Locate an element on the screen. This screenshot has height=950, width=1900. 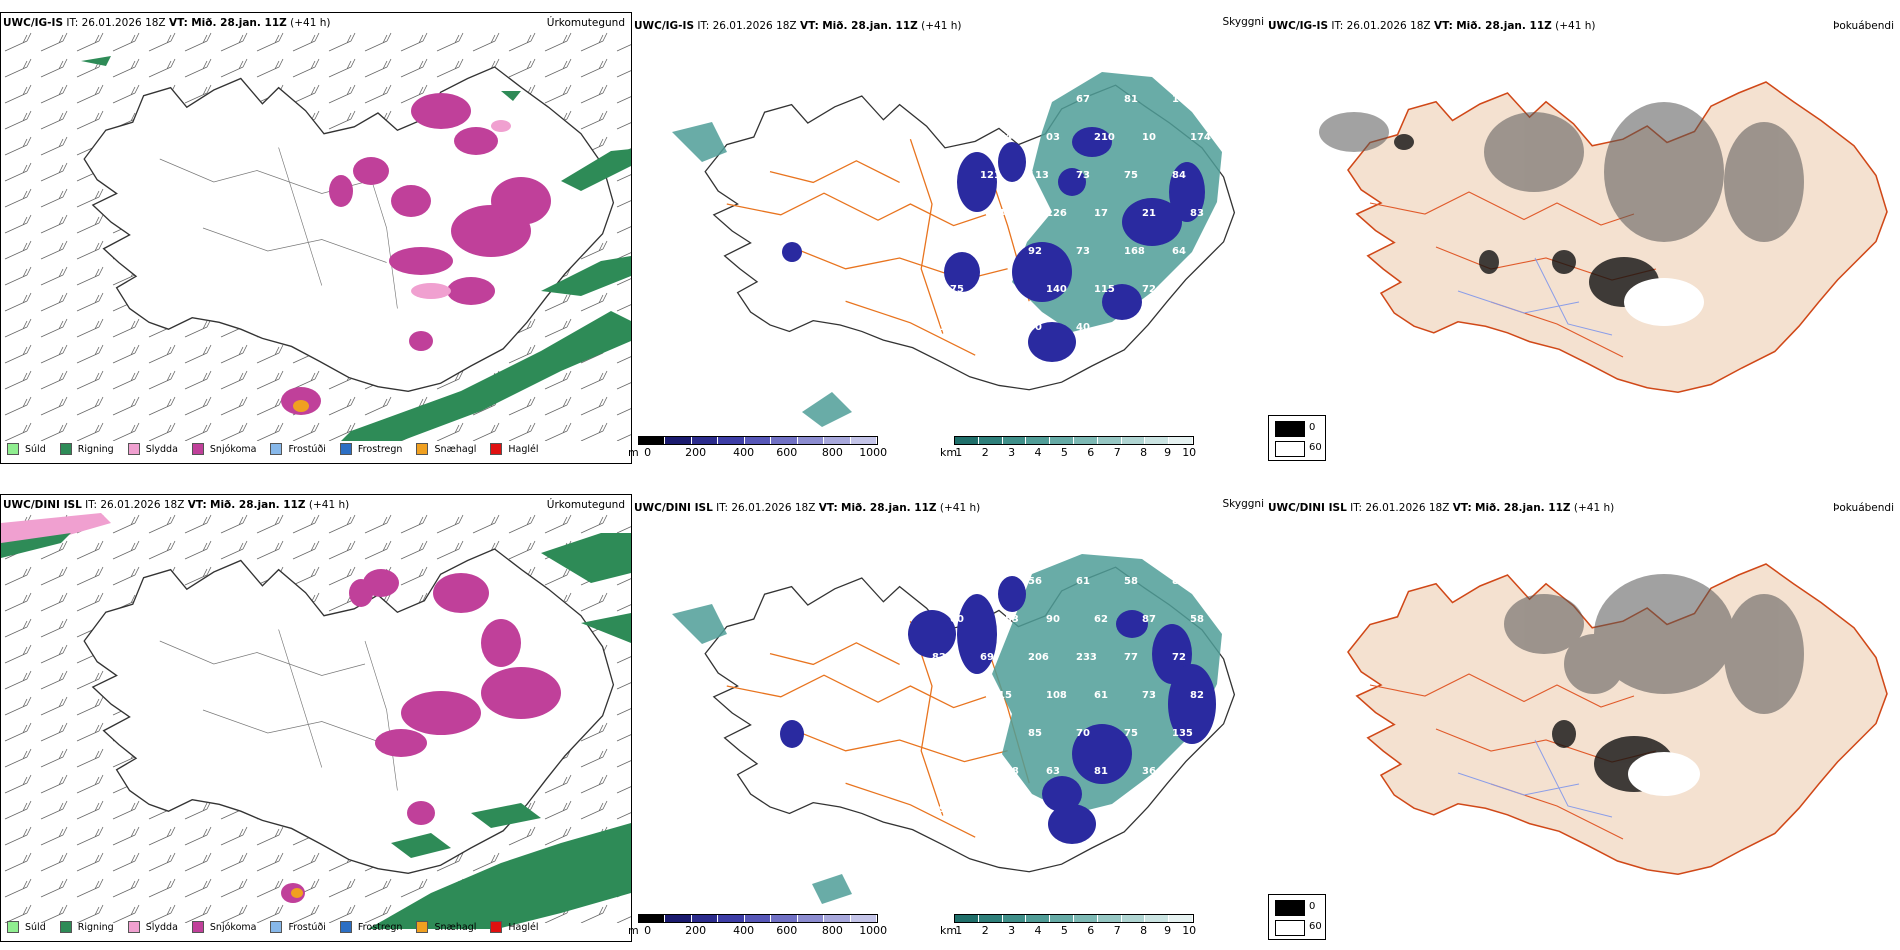
tick-label: 600 is located at coordinates (787, 930).